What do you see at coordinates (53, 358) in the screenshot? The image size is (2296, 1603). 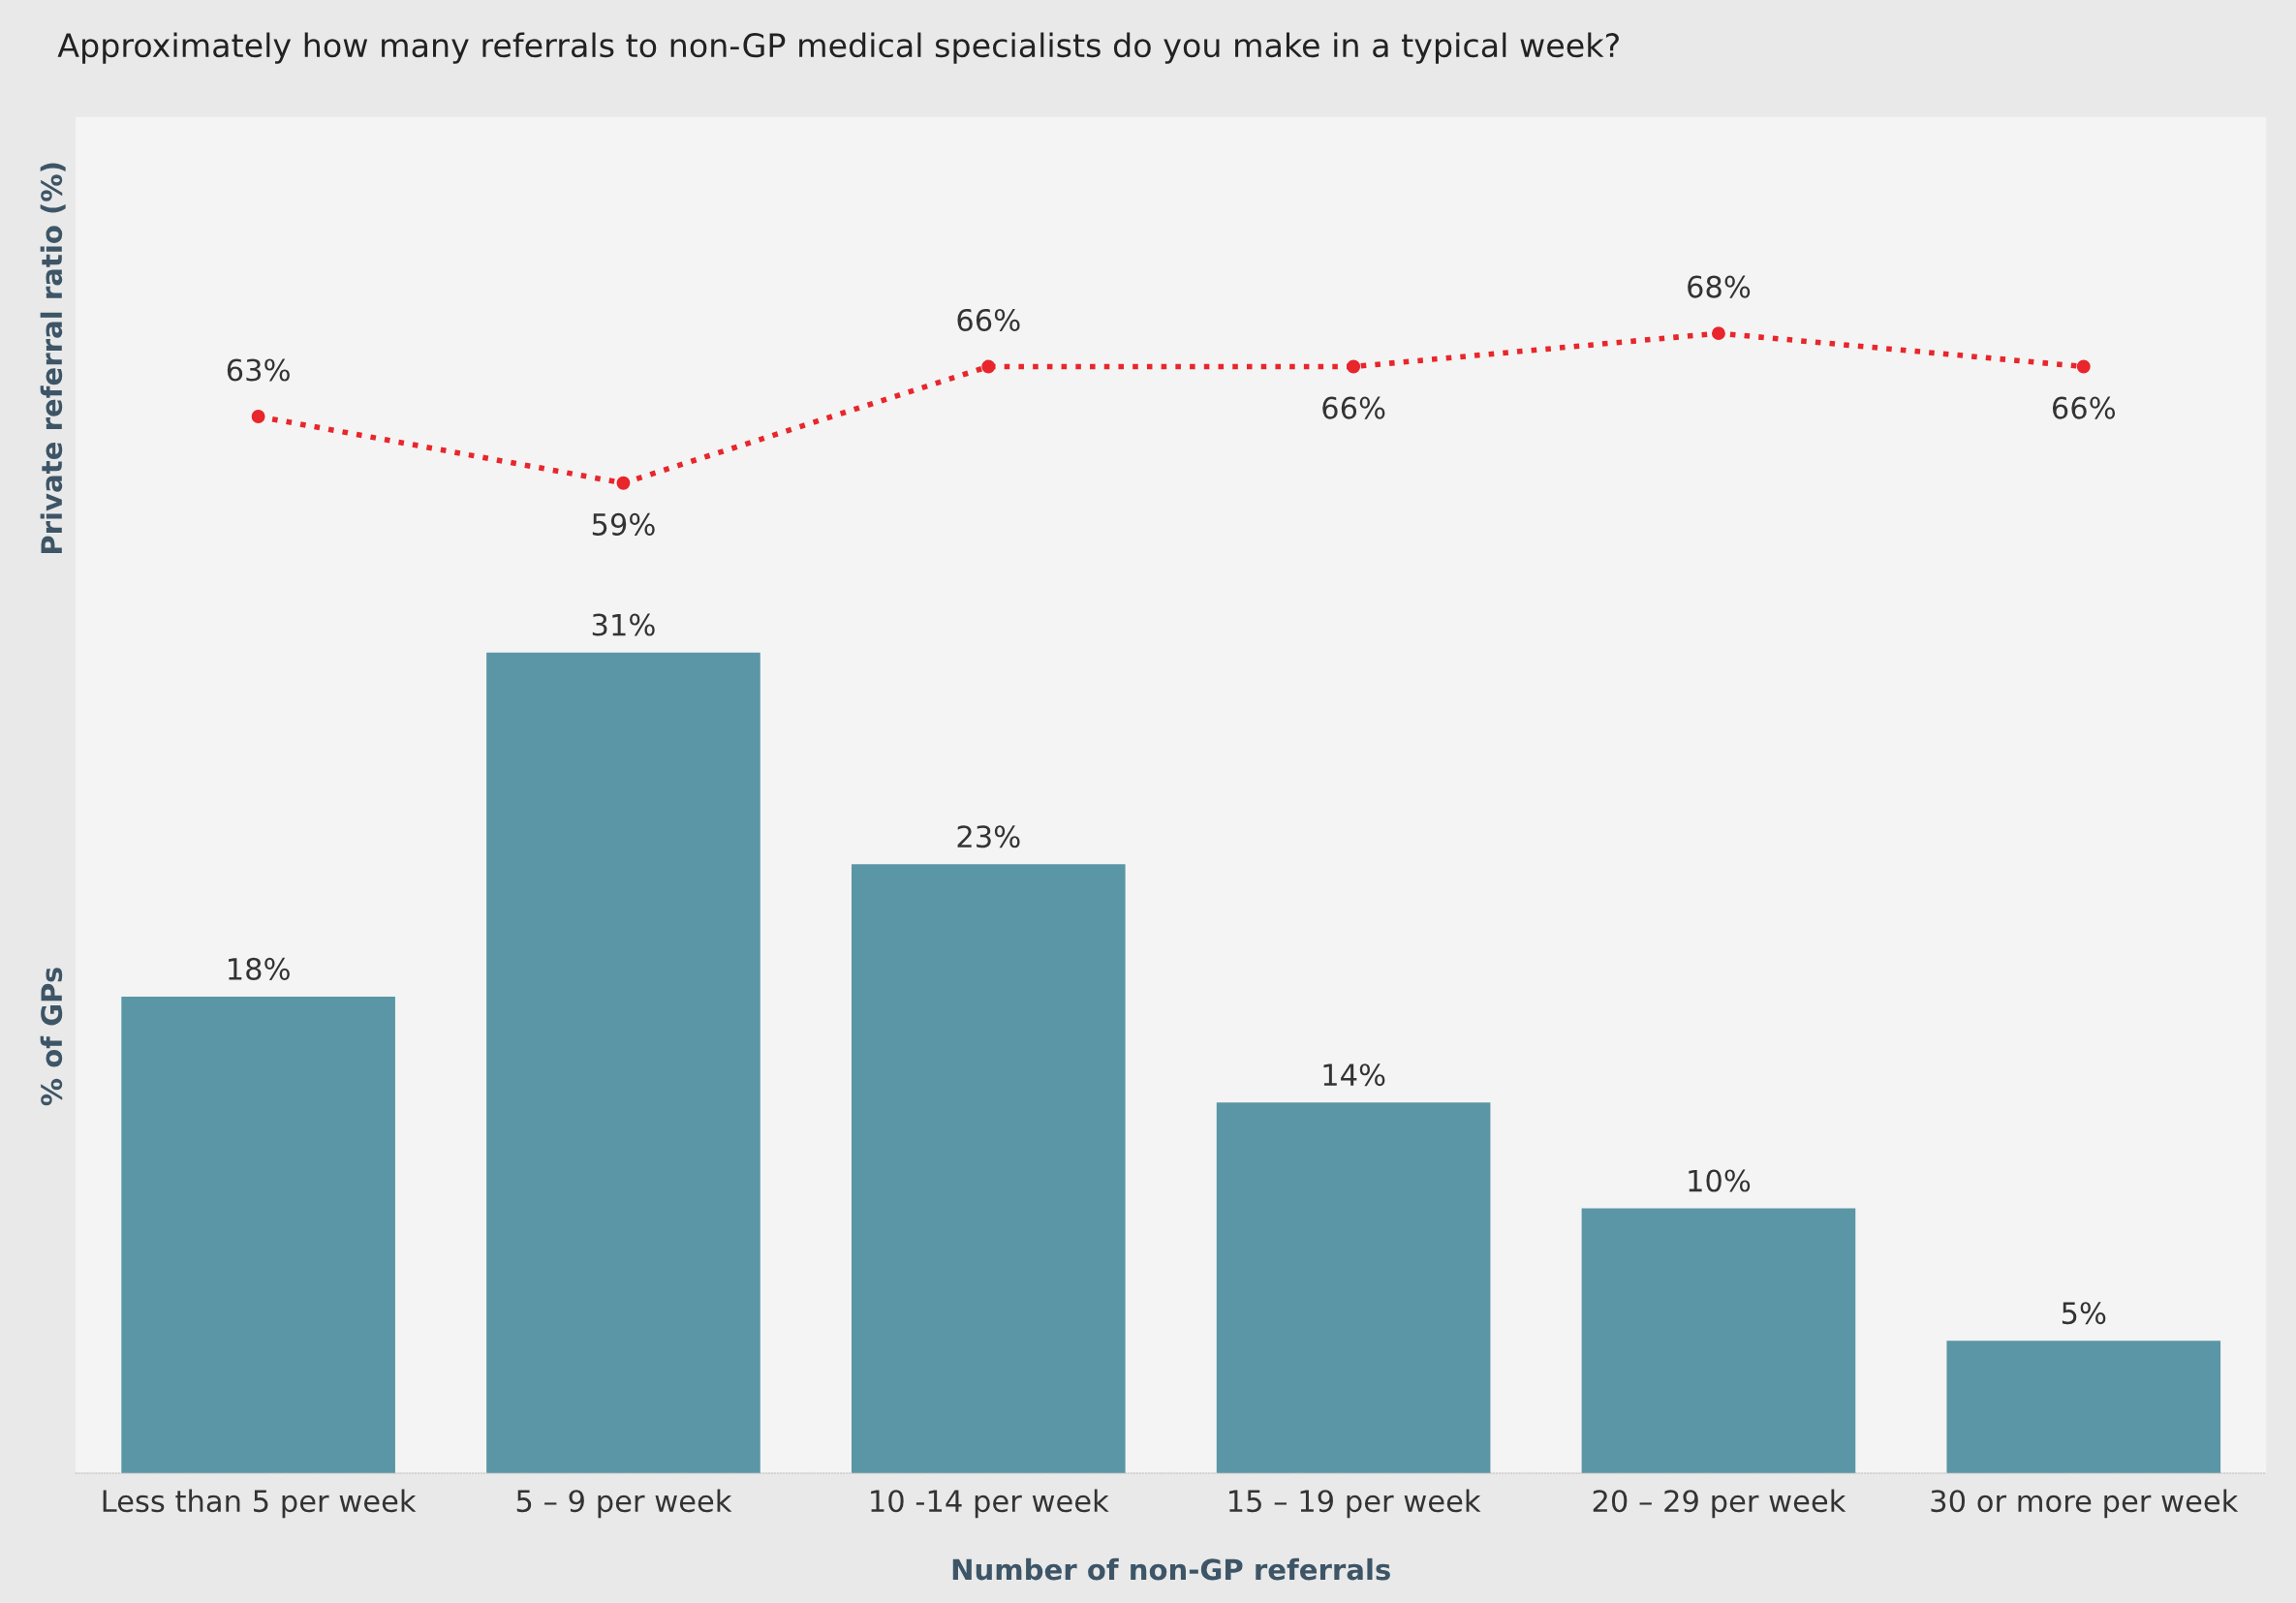 I see `y-axis-title: Private referral ratio (%)` at bounding box center [53, 358].